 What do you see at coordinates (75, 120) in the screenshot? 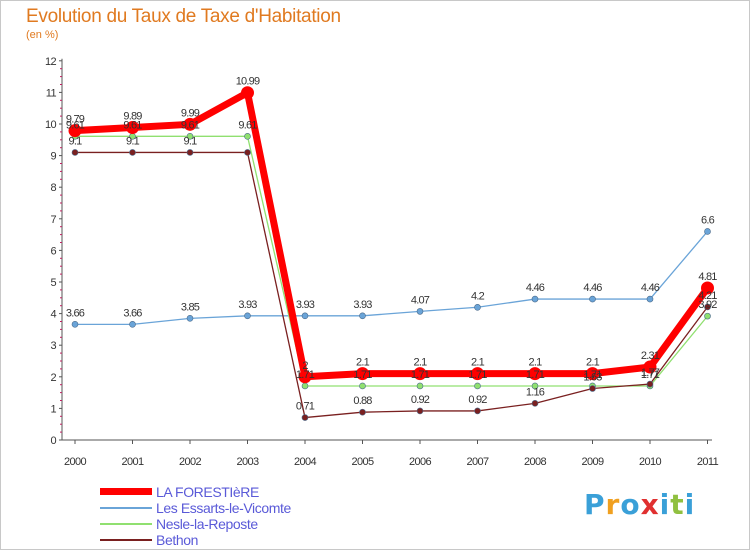
I see `data-label-la-foresti-re: 9.79` at bounding box center [75, 120].